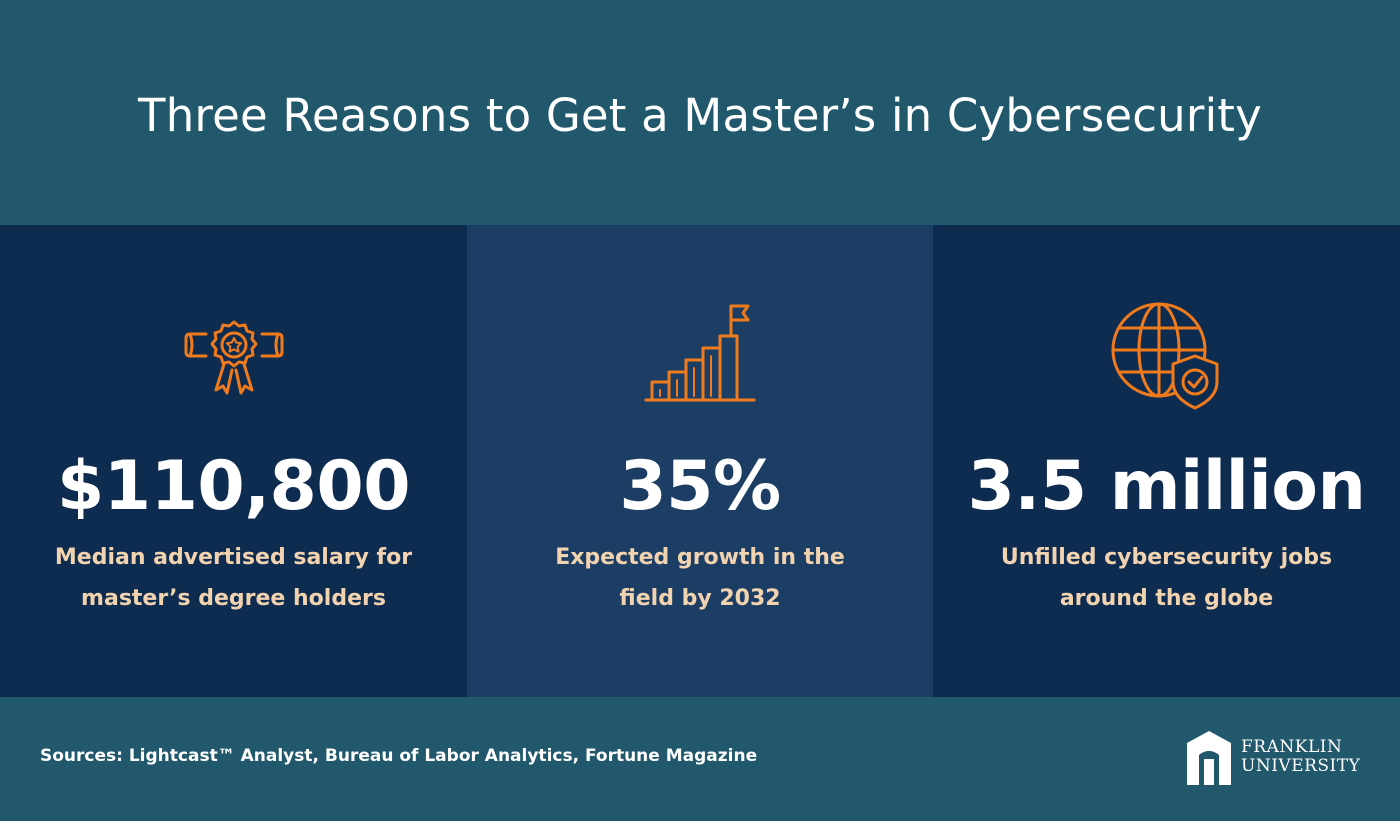  I want to click on logo-line: UNIVERSITY, so click(1301, 766).